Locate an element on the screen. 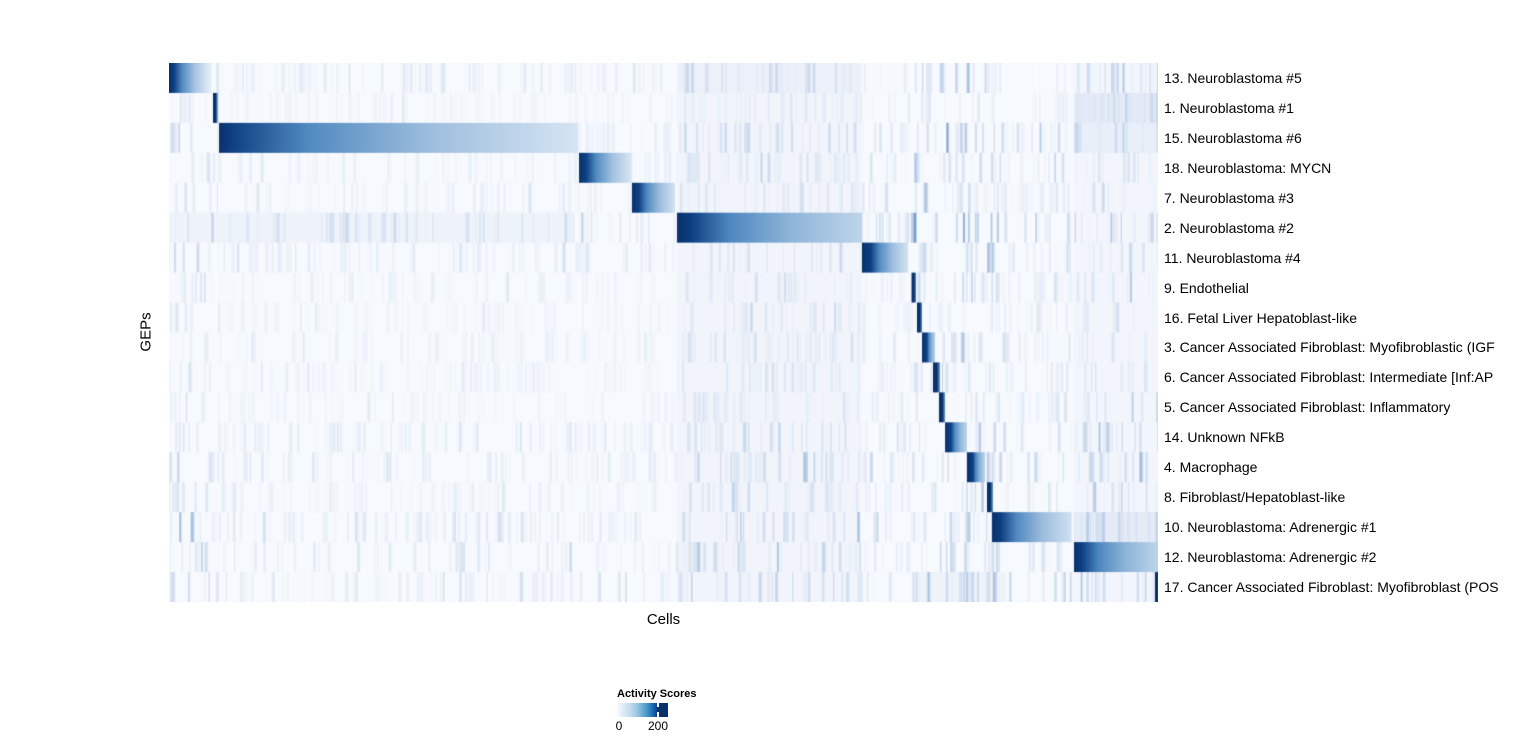 The image size is (1540, 743). colorbar-tick-label-200: 200 is located at coordinates (658, 726).